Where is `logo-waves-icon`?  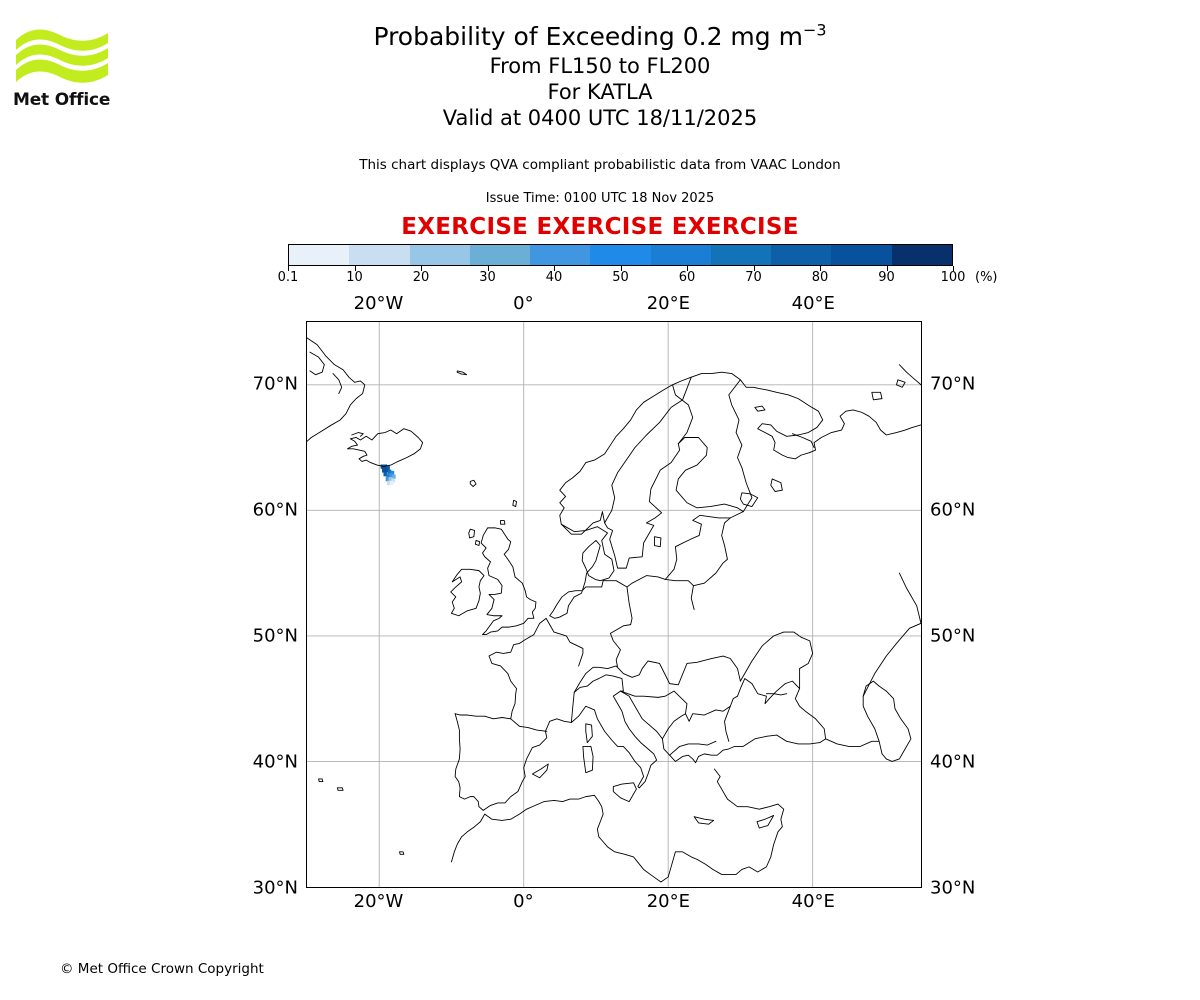 logo-waves-icon is located at coordinates (62, 56).